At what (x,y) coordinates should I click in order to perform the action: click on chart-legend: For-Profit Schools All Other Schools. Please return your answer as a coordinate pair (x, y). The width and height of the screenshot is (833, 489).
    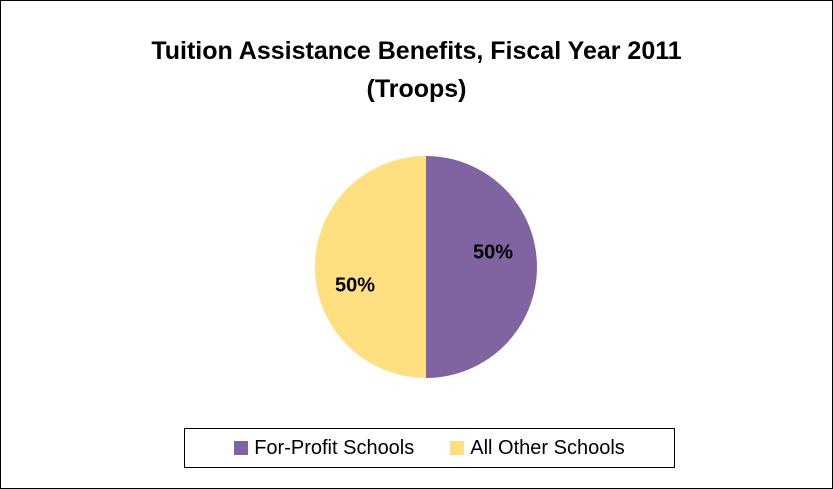
    Looking at the image, I should click on (429, 448).